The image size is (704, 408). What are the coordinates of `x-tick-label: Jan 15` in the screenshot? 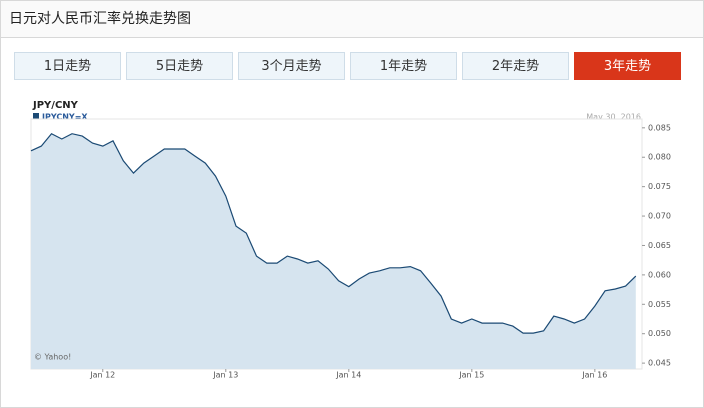 It's located at (471, 375).